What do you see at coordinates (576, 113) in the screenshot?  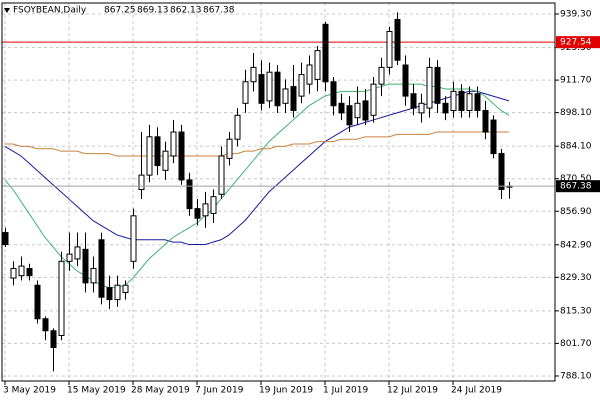 I see `y-tick-label: 898.10` at bounding box center [576, 113].